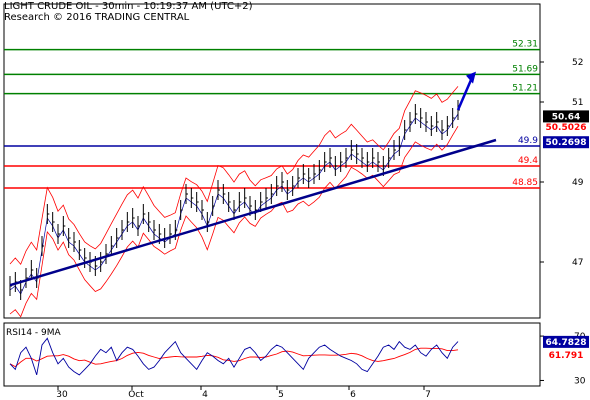 This screenshot has width=590, height=400. Describe the element at coordinates (205, 395) in the screenshot. I see `date-tick-label: 4` at that location.